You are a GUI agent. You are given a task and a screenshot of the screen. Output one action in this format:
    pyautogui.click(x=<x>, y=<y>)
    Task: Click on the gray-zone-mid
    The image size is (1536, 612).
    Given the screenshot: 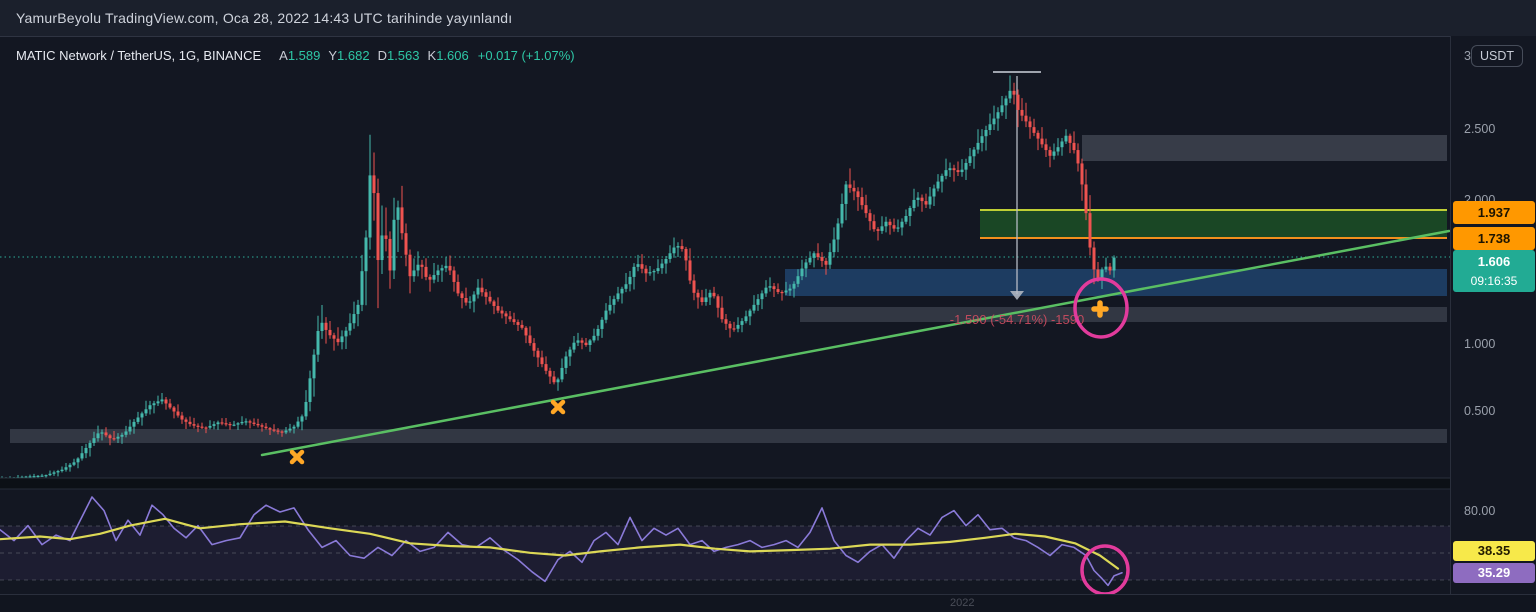 What is the action you would take?
    pyautogui.click(x=1123, y=314)
    